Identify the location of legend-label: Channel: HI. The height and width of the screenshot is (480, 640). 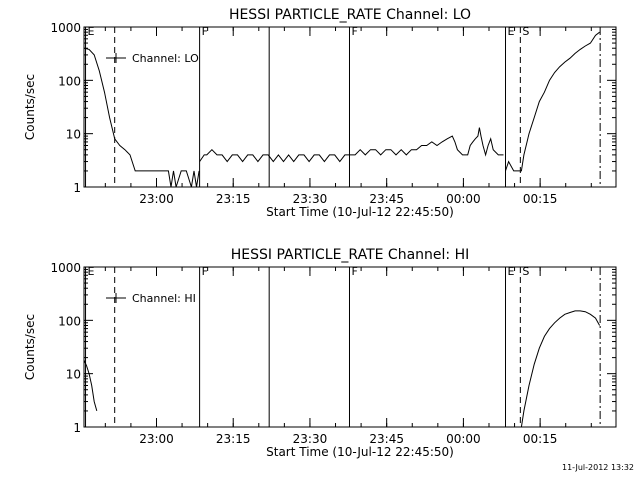
(164, 298).